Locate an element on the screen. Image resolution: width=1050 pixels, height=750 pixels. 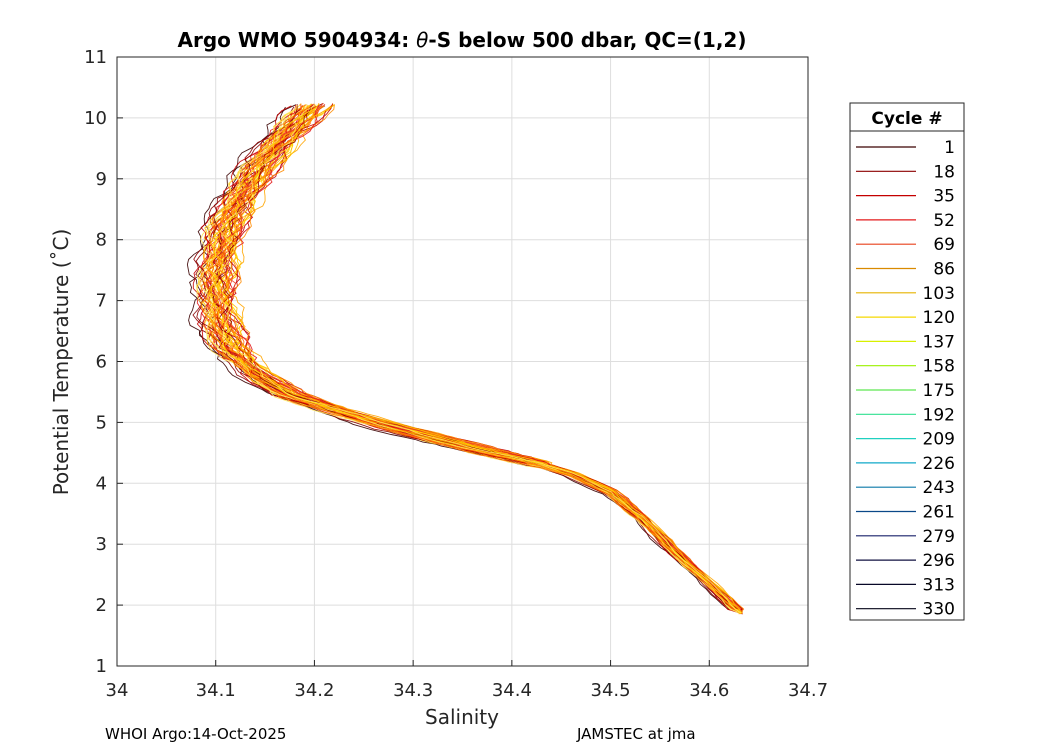
y-tick-label: 2 is located at coordinates (101, 605).